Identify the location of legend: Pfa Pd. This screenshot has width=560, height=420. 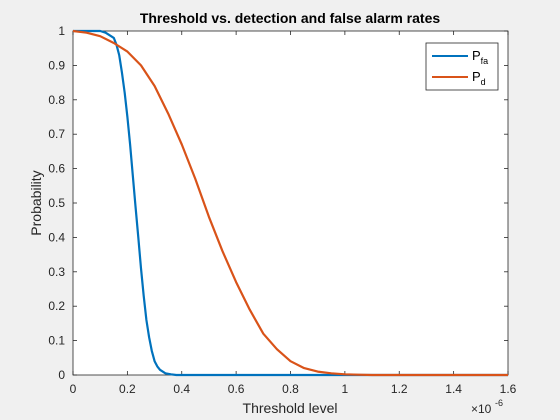
(462, 66).